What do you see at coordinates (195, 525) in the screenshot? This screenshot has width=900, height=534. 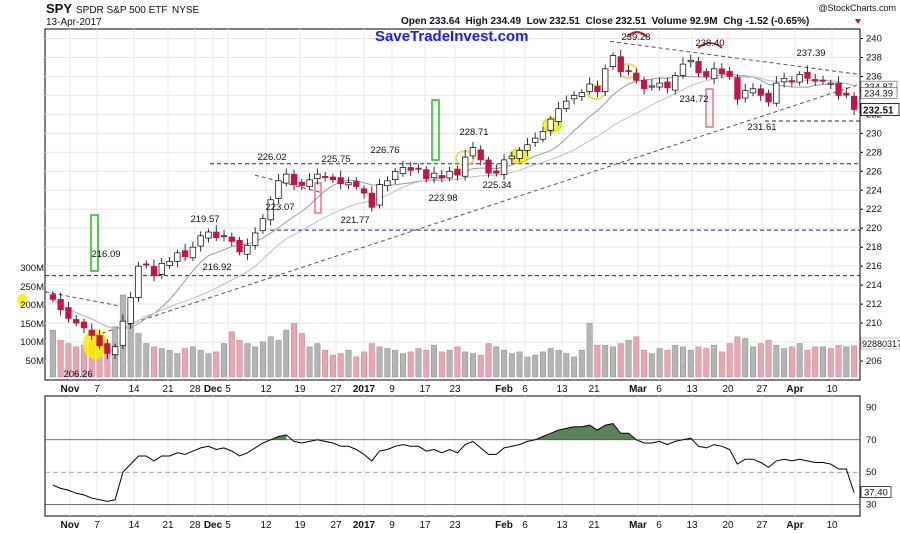 I see `x-tick-label: 28` at bounding box center [195, 525].